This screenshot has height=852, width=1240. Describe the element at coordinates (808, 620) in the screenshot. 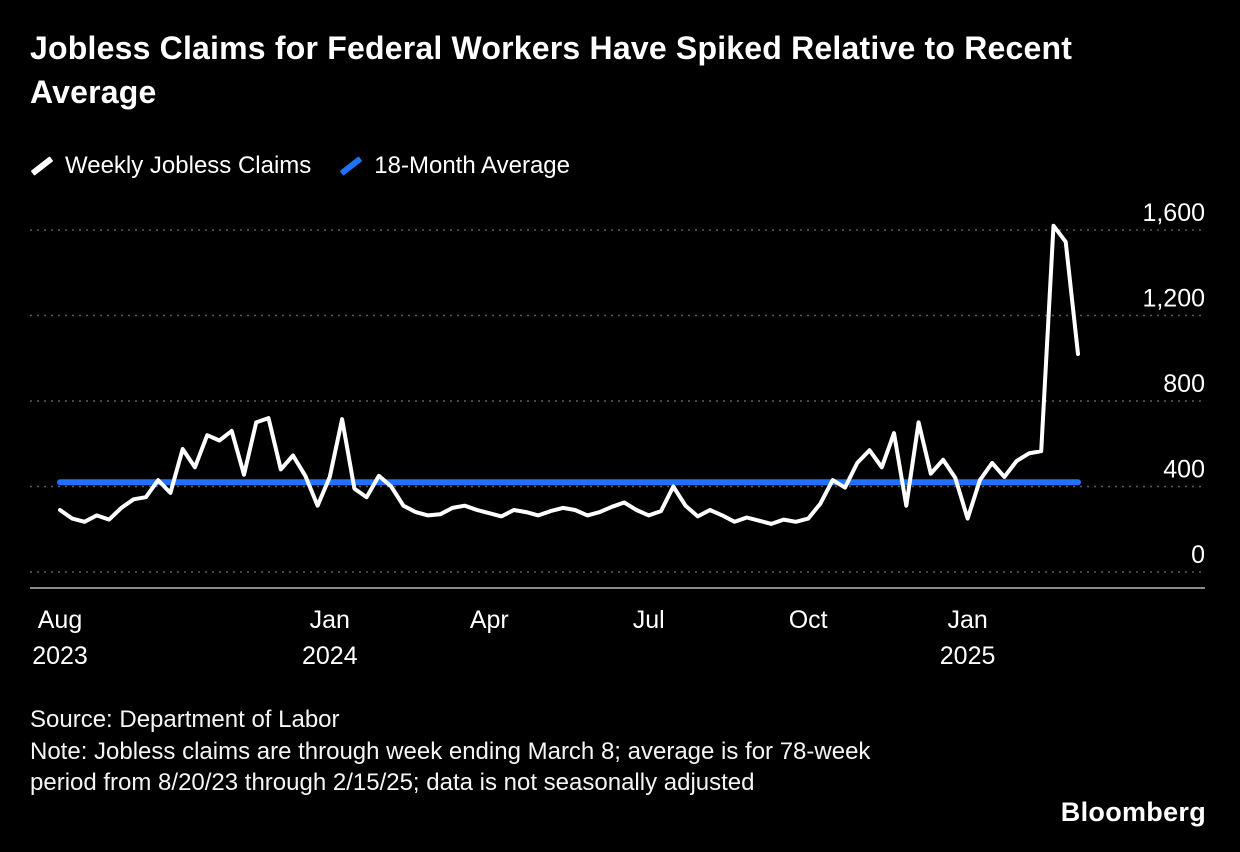

I see `x-axis-label-month: Oct` at that location.